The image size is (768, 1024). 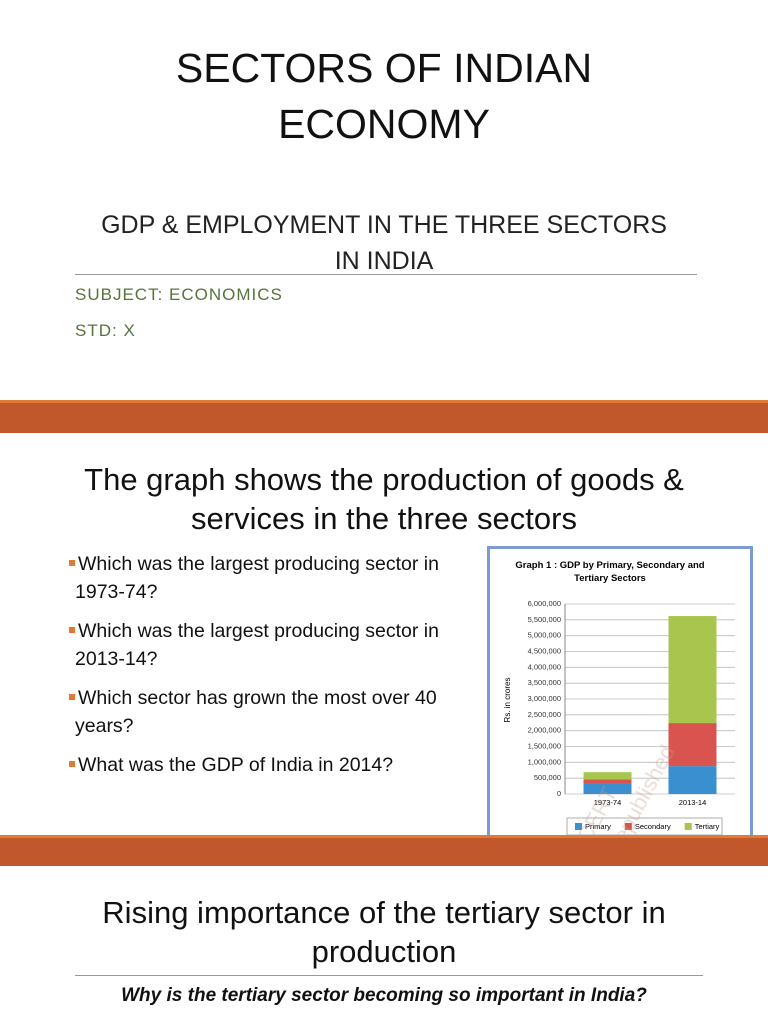 I want to click on y-tick-label: 5,500,000, so click(x=544, y=619).